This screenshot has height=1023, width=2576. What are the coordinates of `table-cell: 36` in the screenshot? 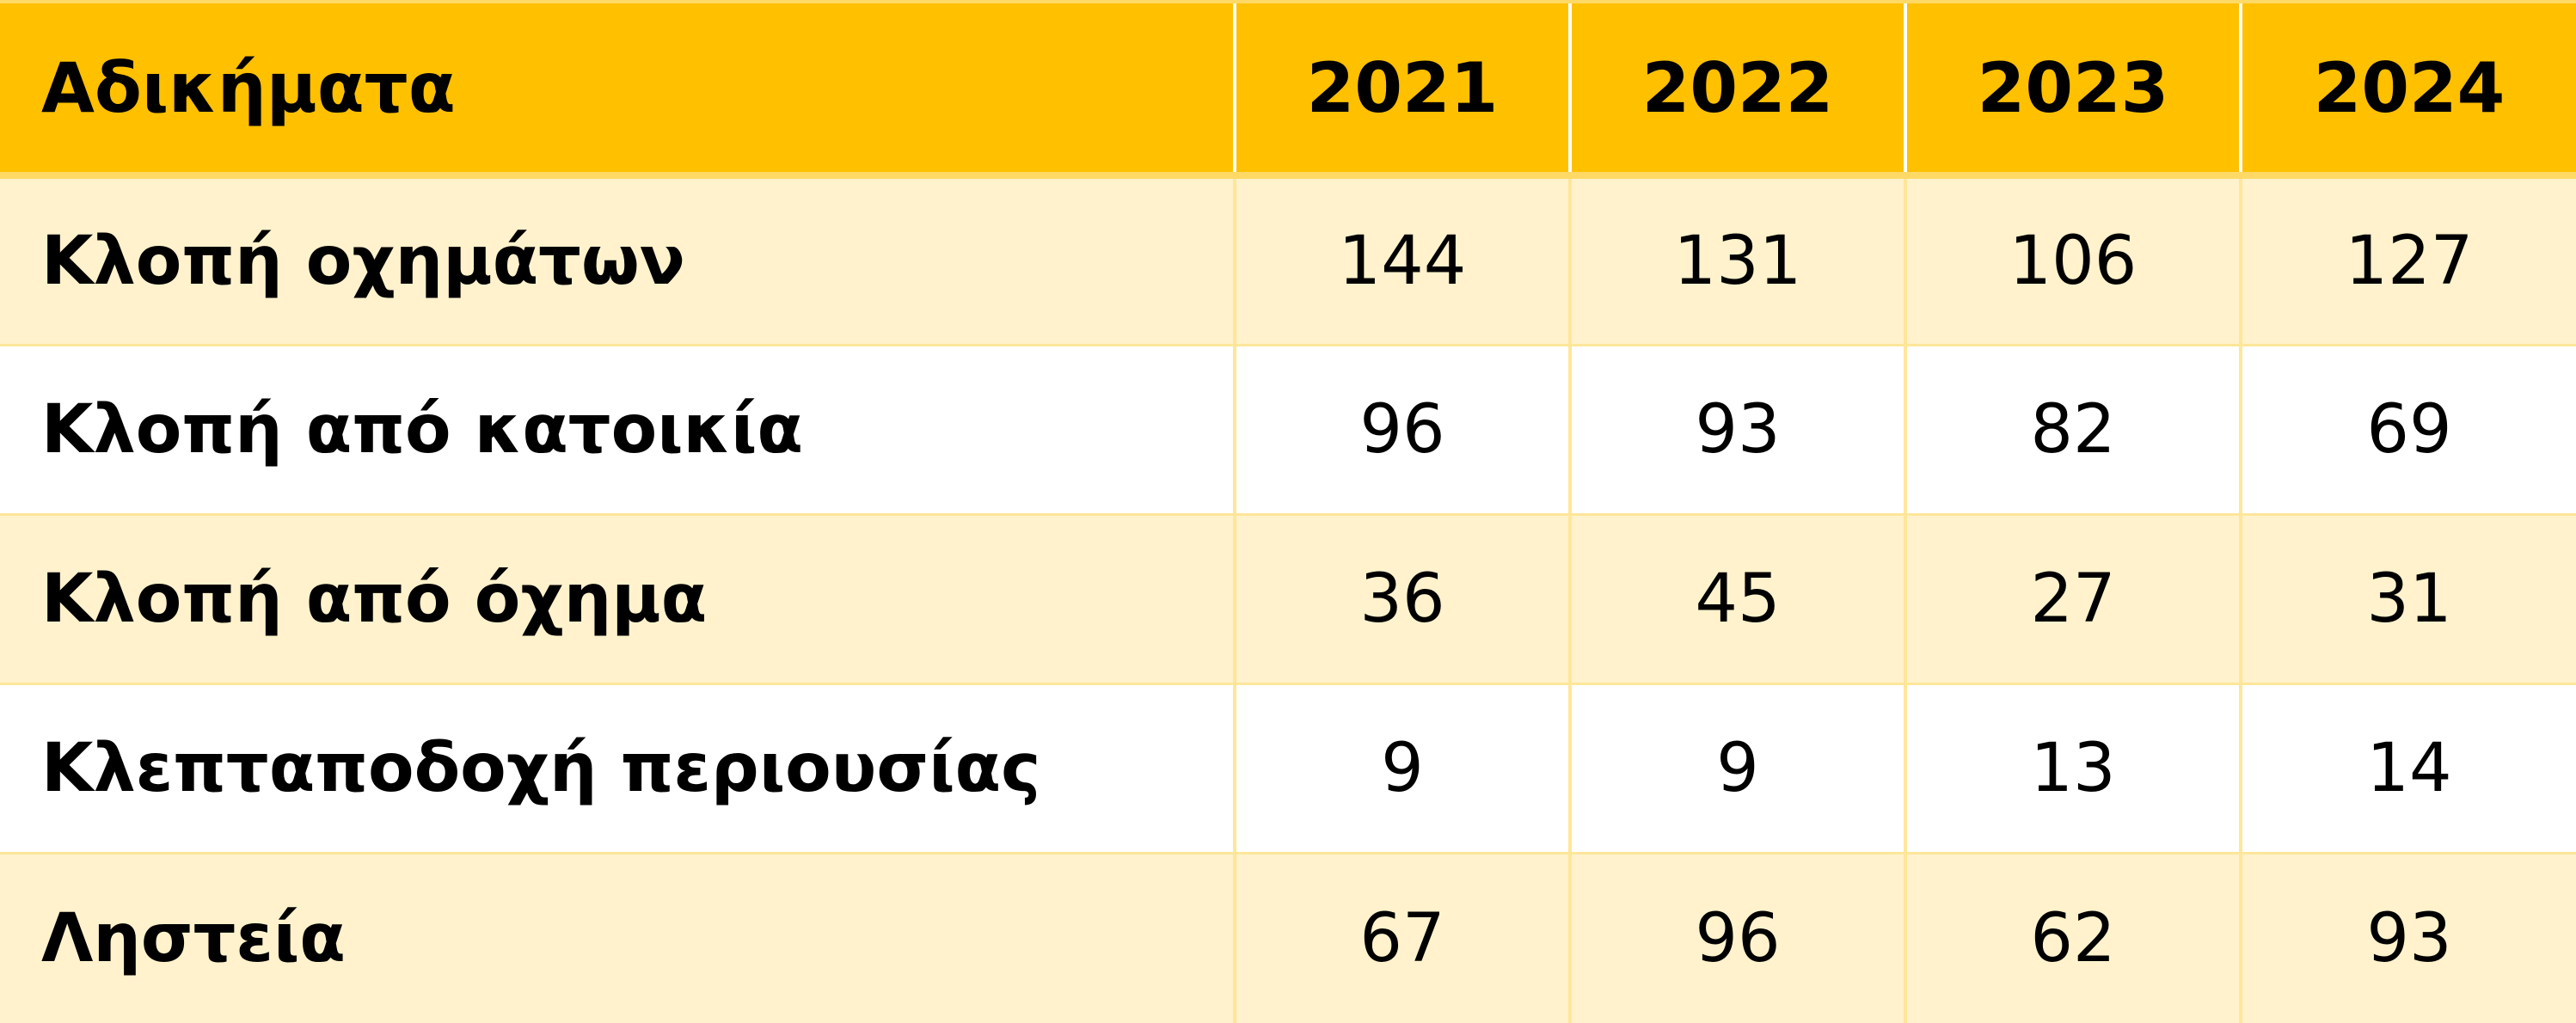 It's located at (1401, 598).